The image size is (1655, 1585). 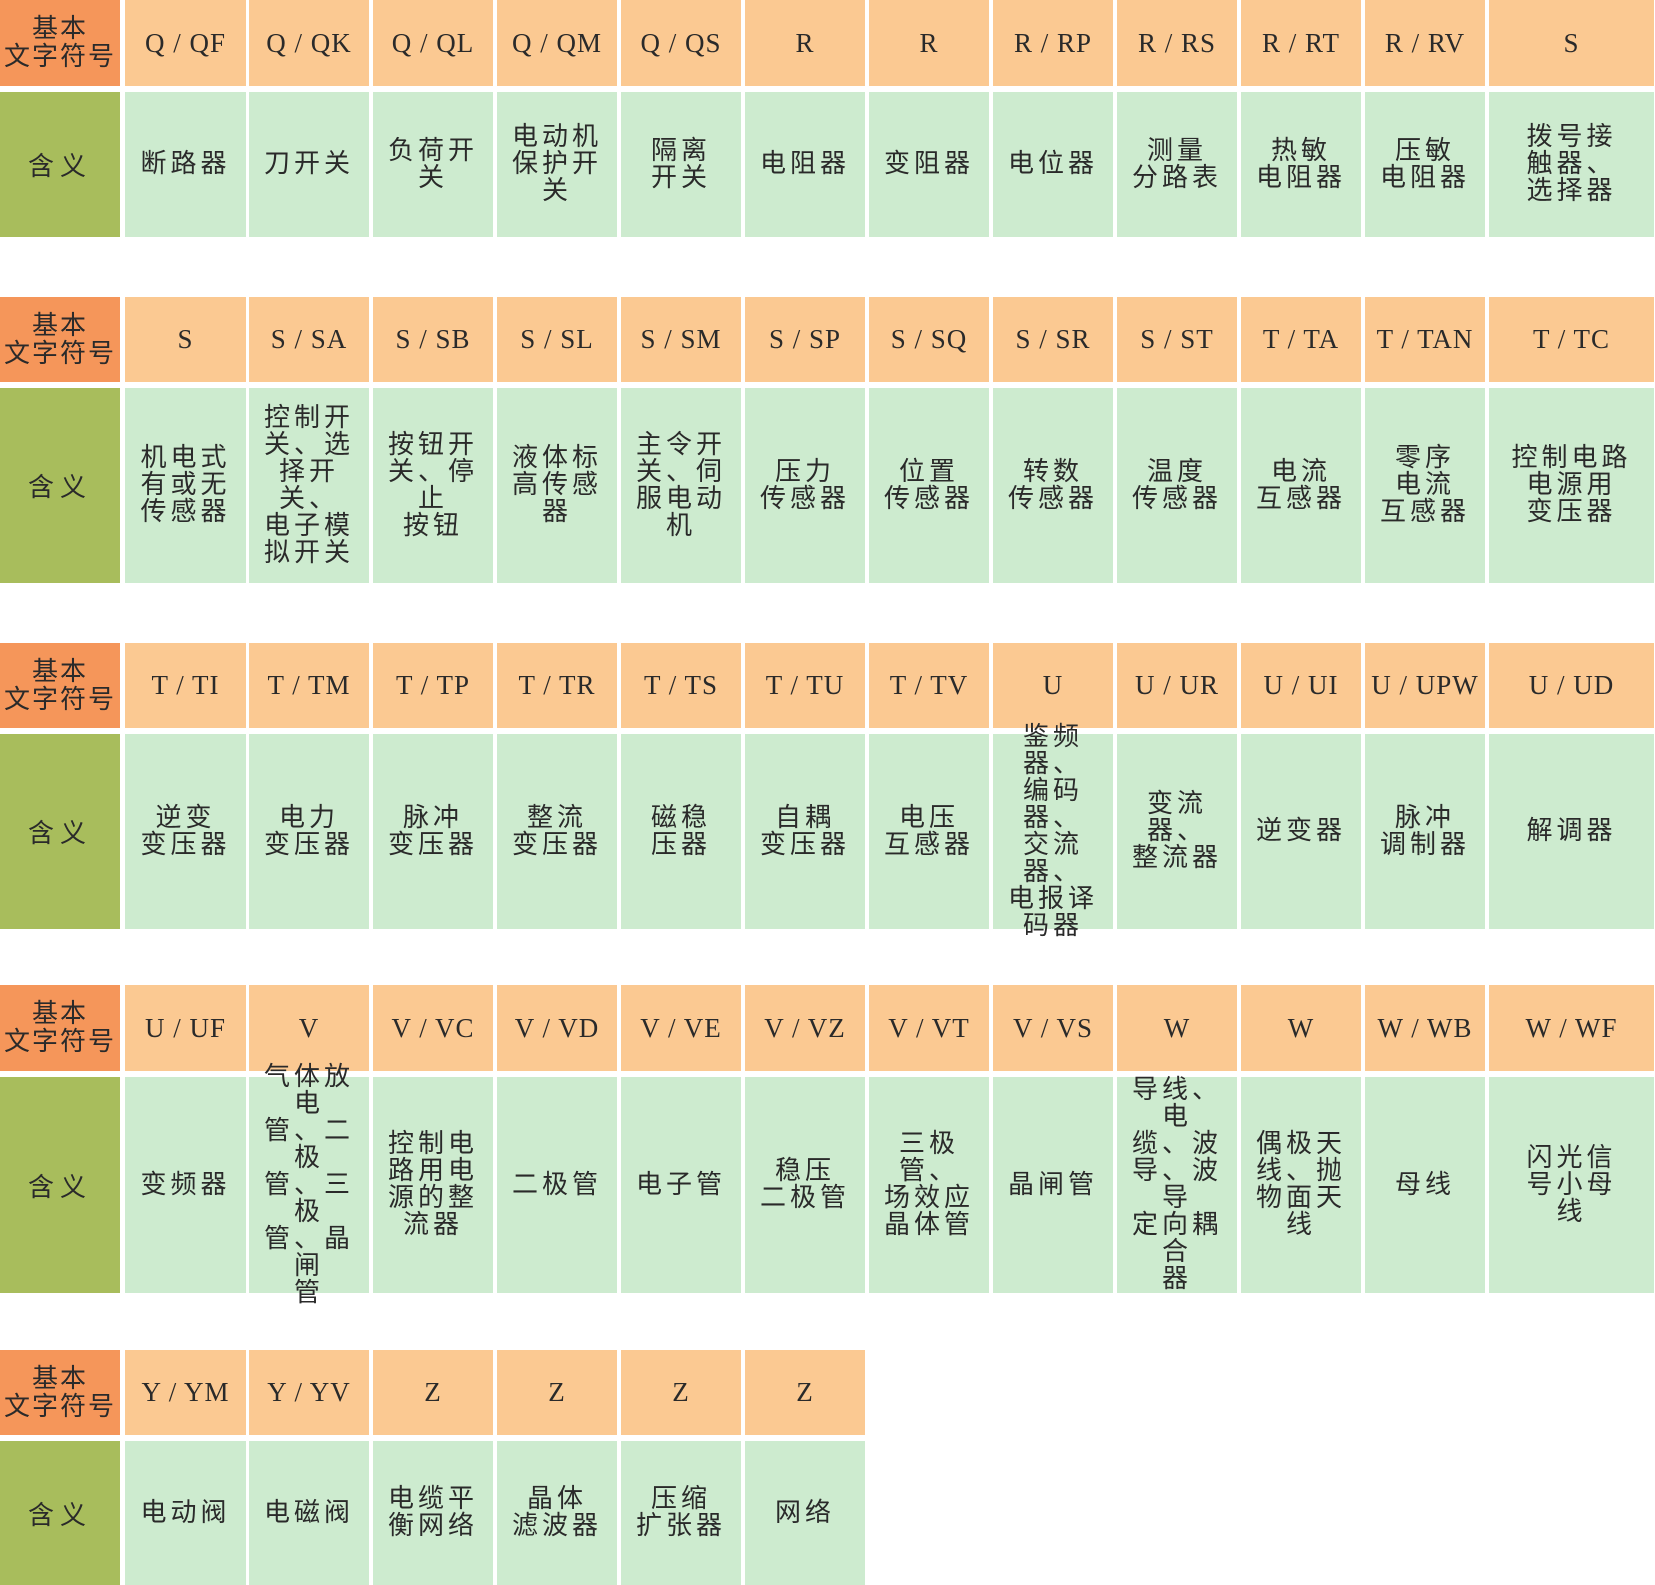 I want to click on symbol-meaning-cell: 逆变器, so click(x=1301, y=831).